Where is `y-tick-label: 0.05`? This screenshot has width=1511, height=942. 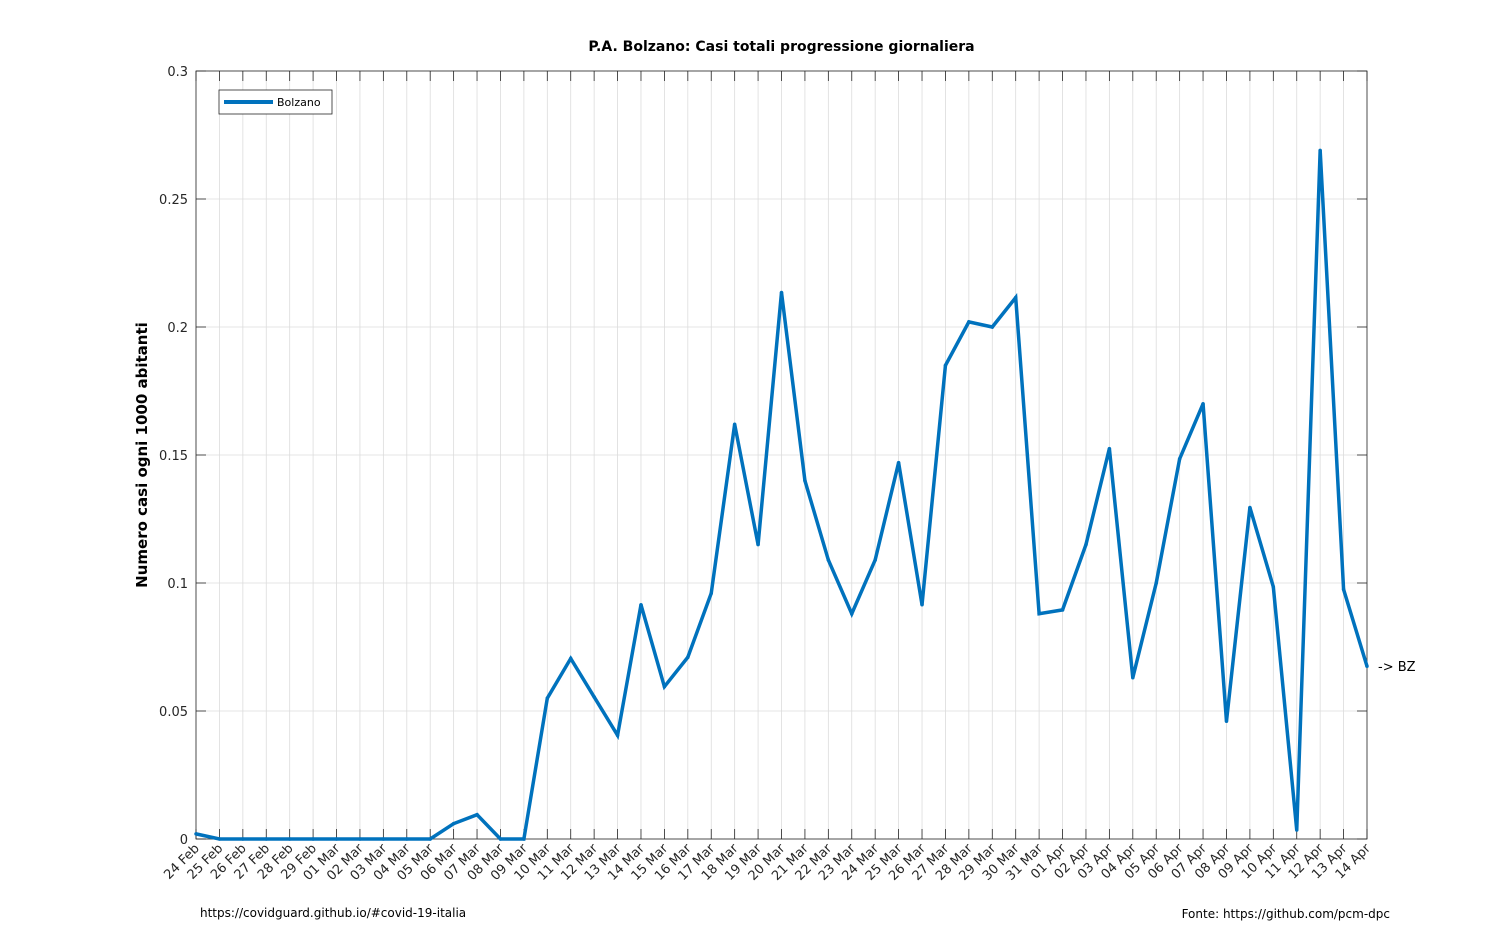
y-tick-label: 0.05 is located at coordinates (173, 712).